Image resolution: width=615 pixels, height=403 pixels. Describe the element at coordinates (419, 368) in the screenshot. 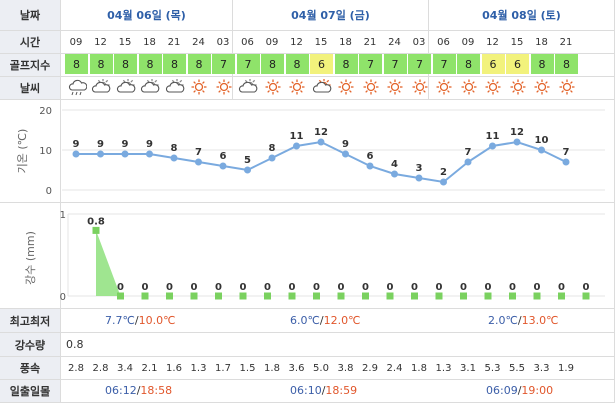

I see `wind-cell: 1.8` at that location.